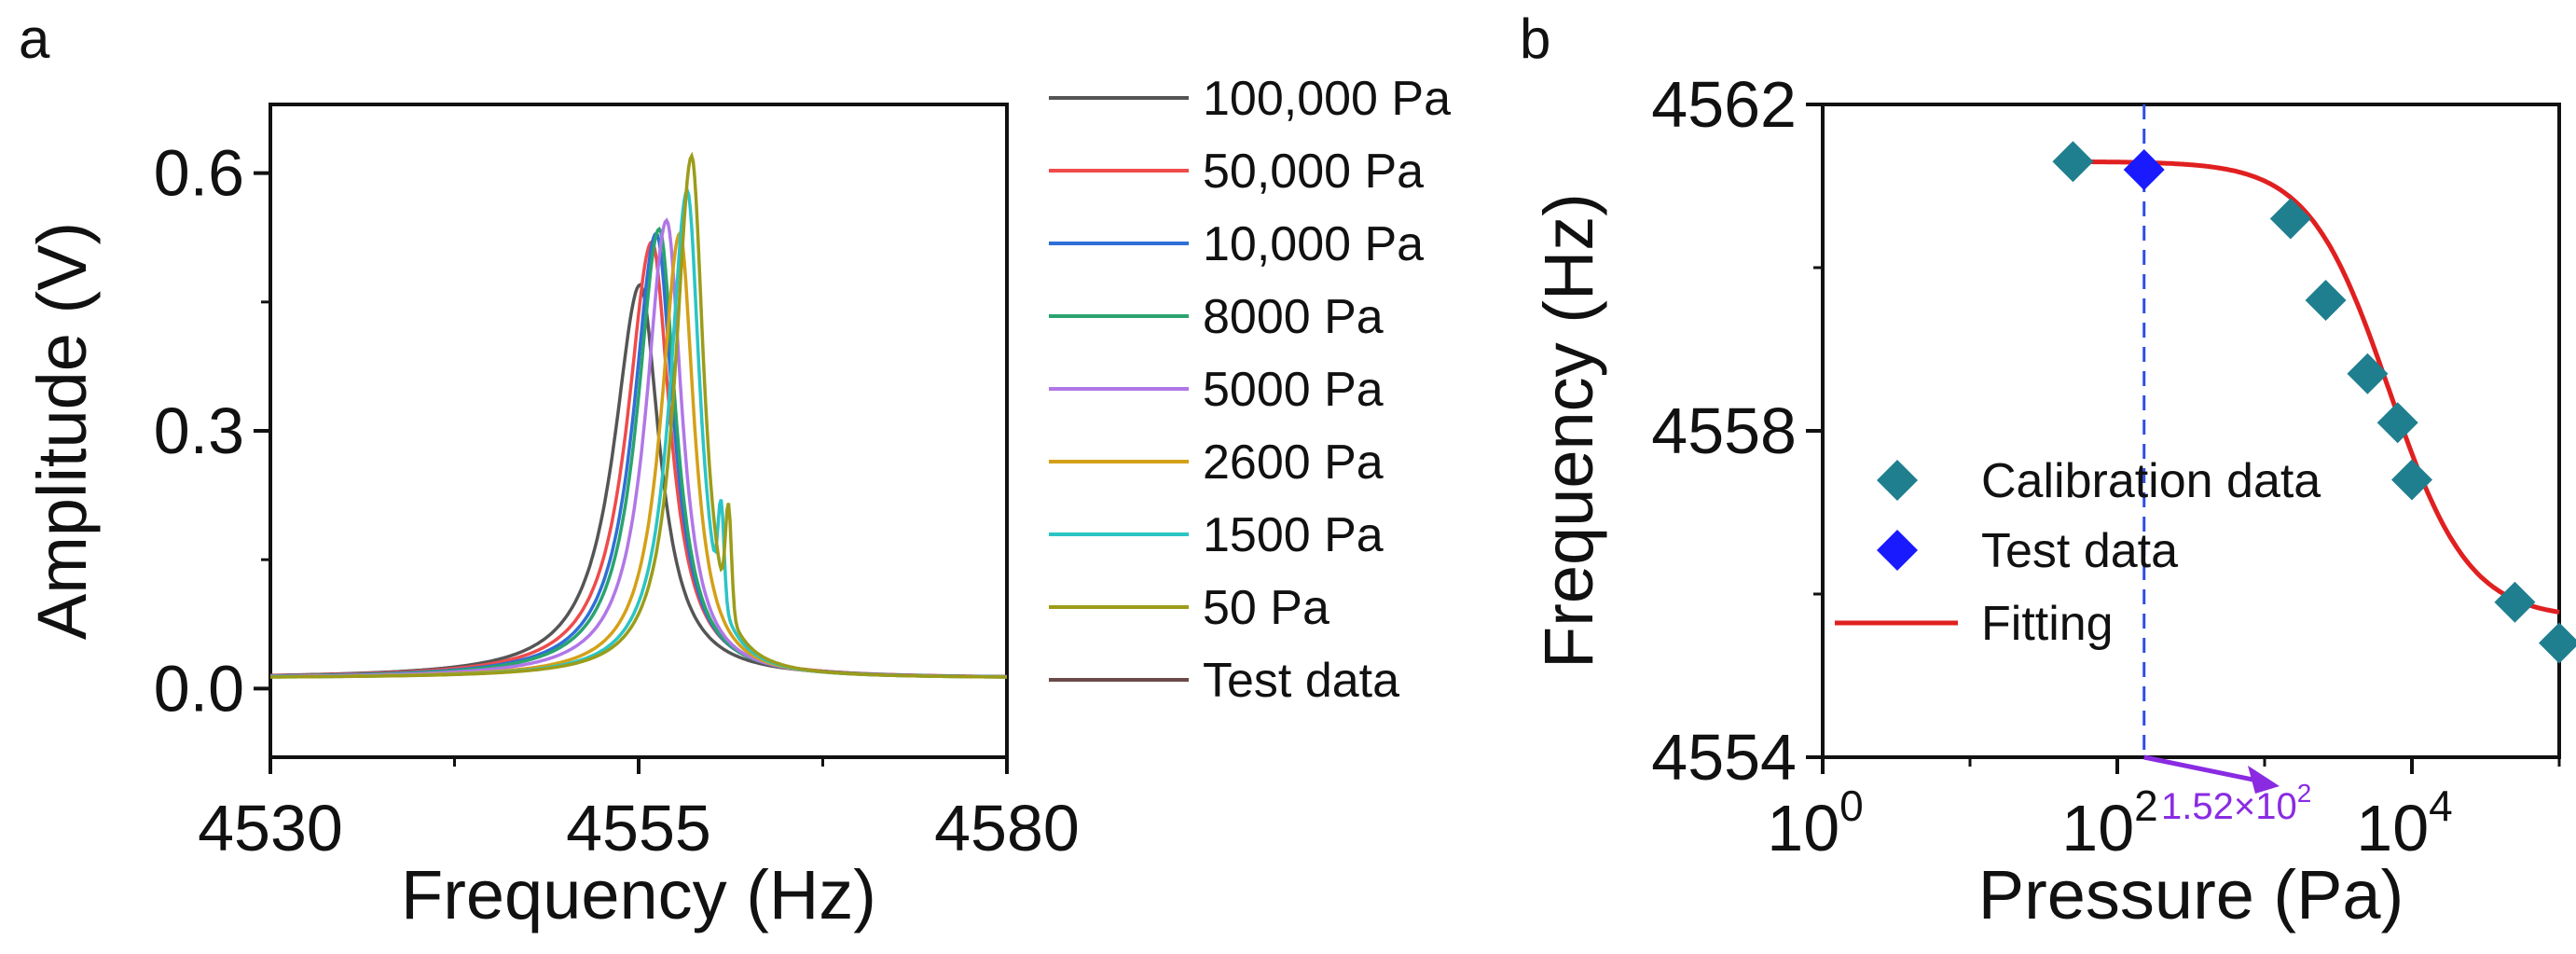 The image size is (2576, 954). Describe the element at coordinates (270, 828) in the screenshot. I see `a-x-tick-label-0: 4530` at that location.